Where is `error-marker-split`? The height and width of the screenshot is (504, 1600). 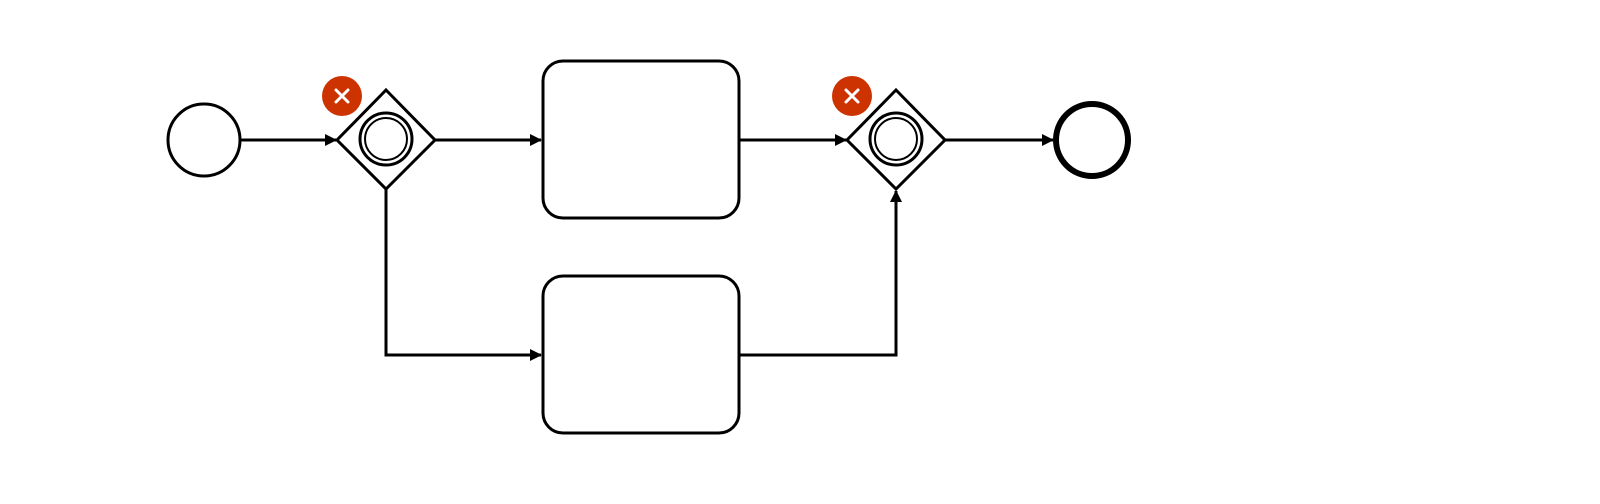
error-marker-split is located at coordinates (342, 96).